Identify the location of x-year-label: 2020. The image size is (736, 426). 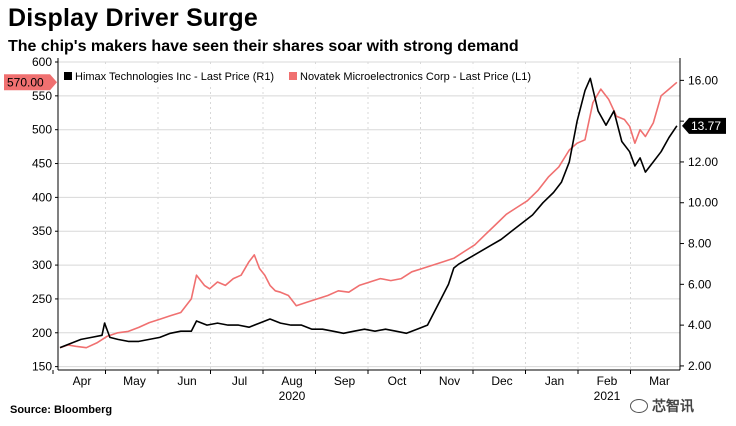
(292, 396).